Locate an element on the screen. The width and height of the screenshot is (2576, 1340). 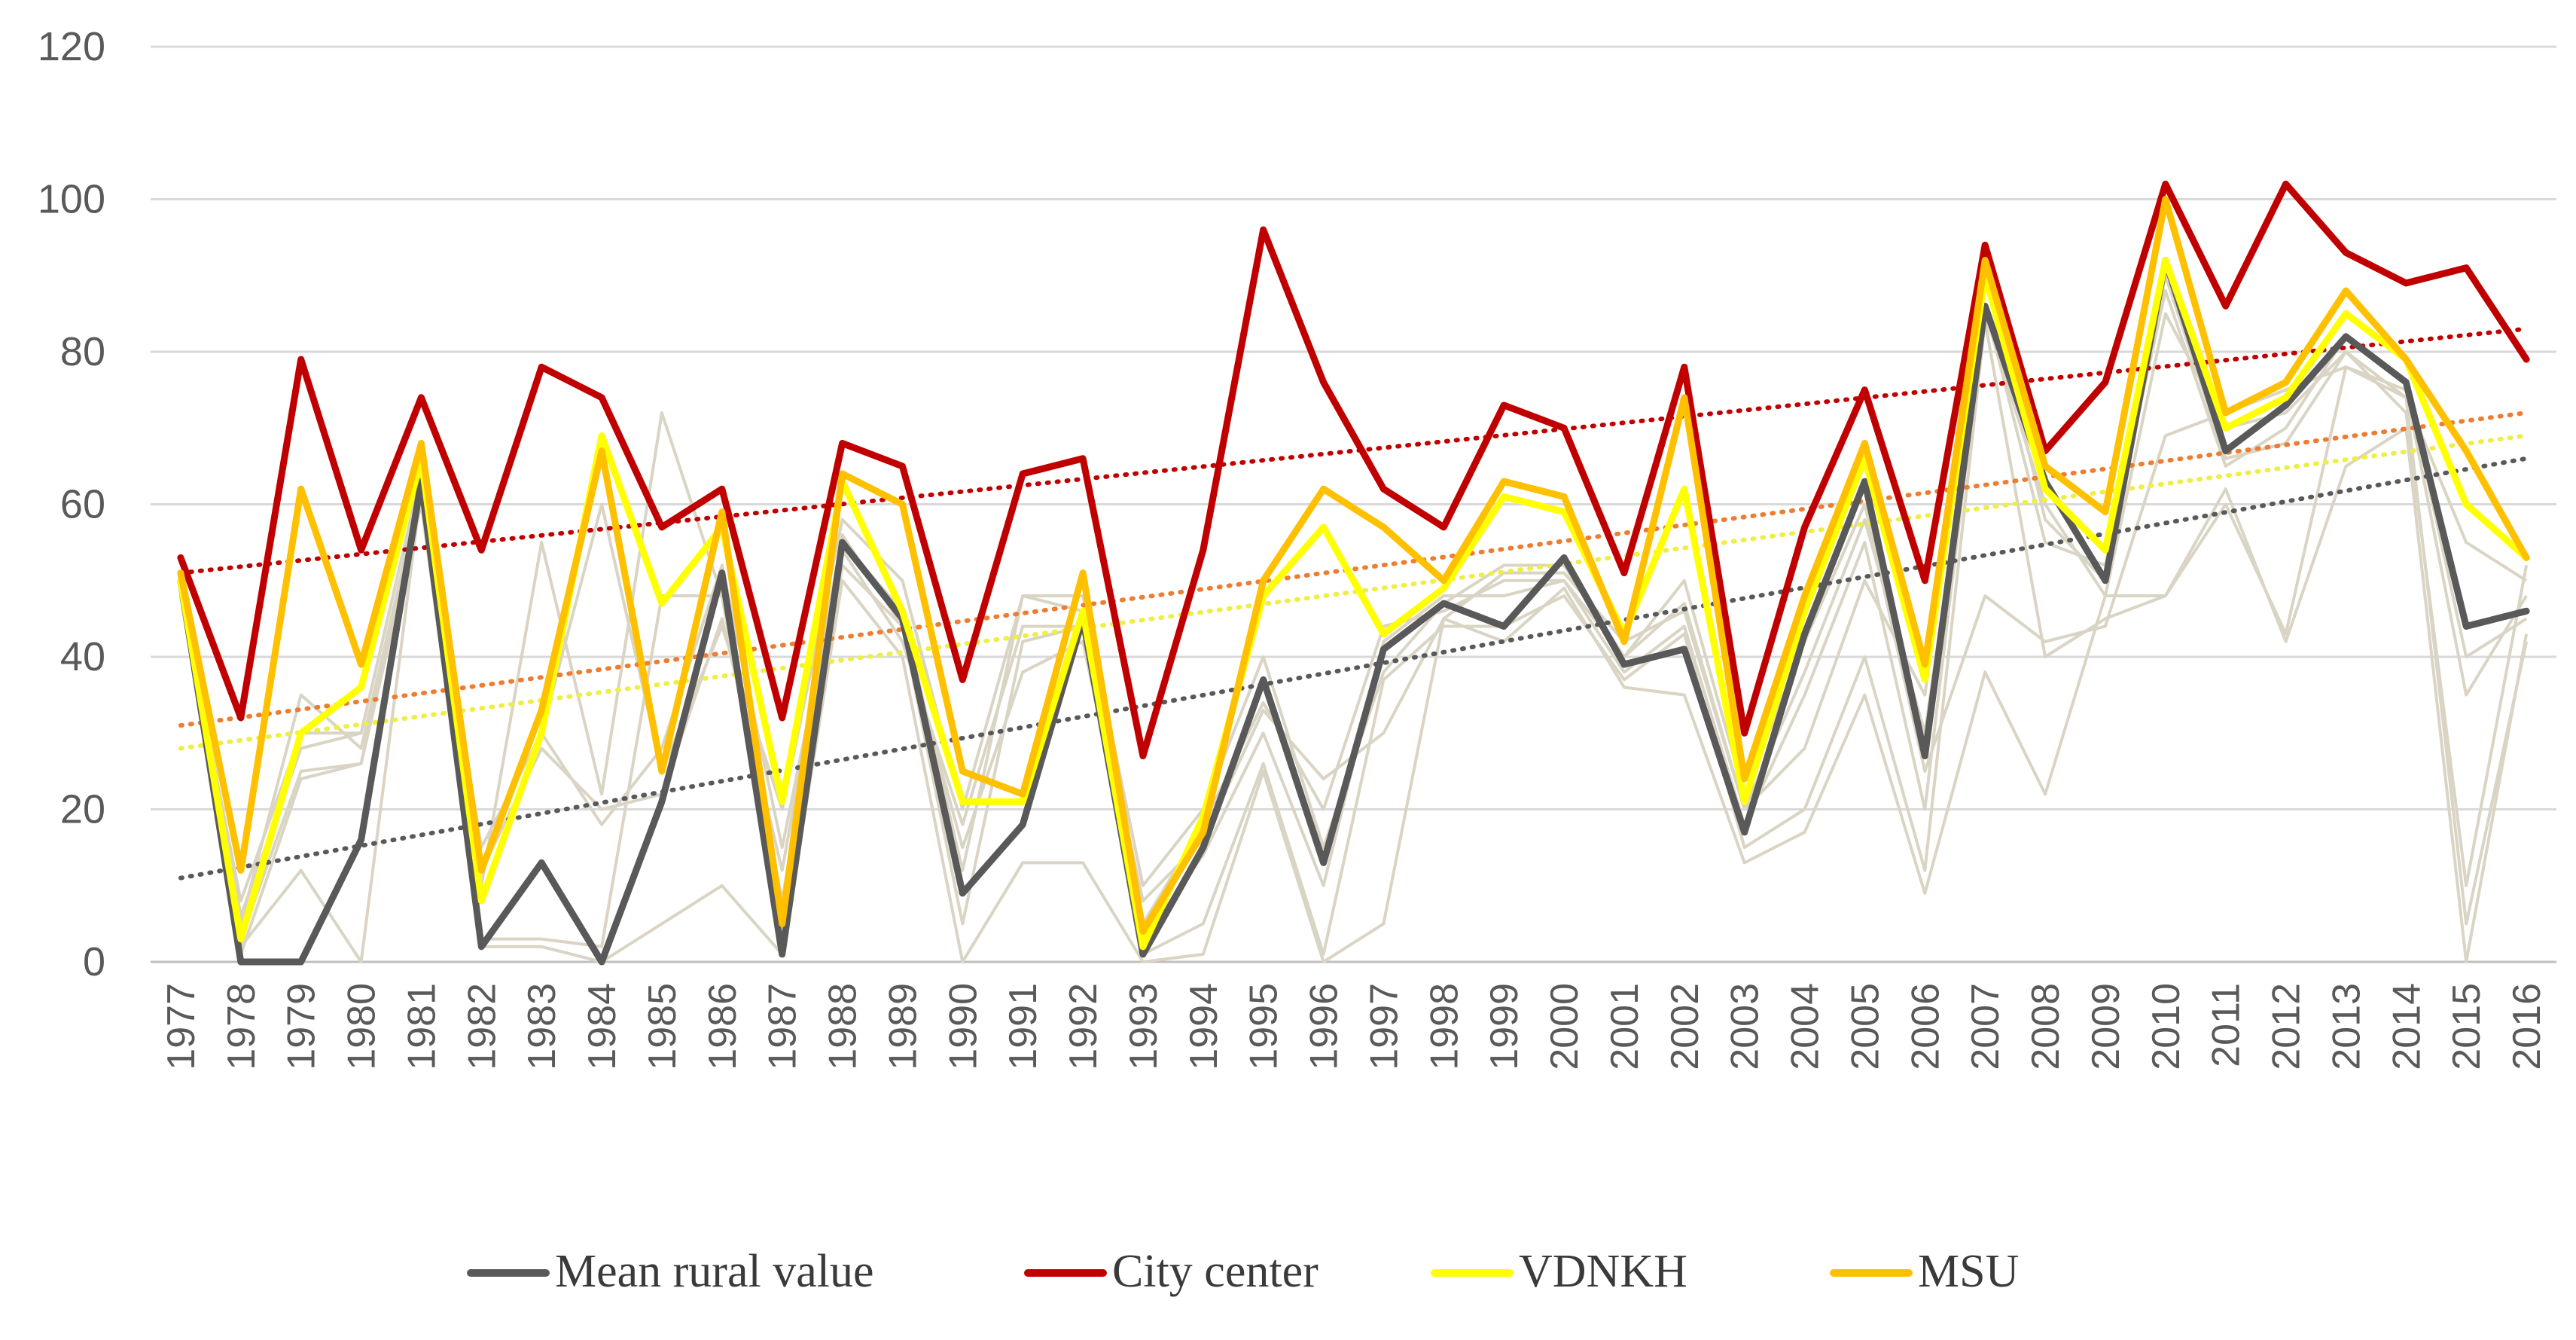
x-tick-label: 1978 is located at coordinates (242, 1026).